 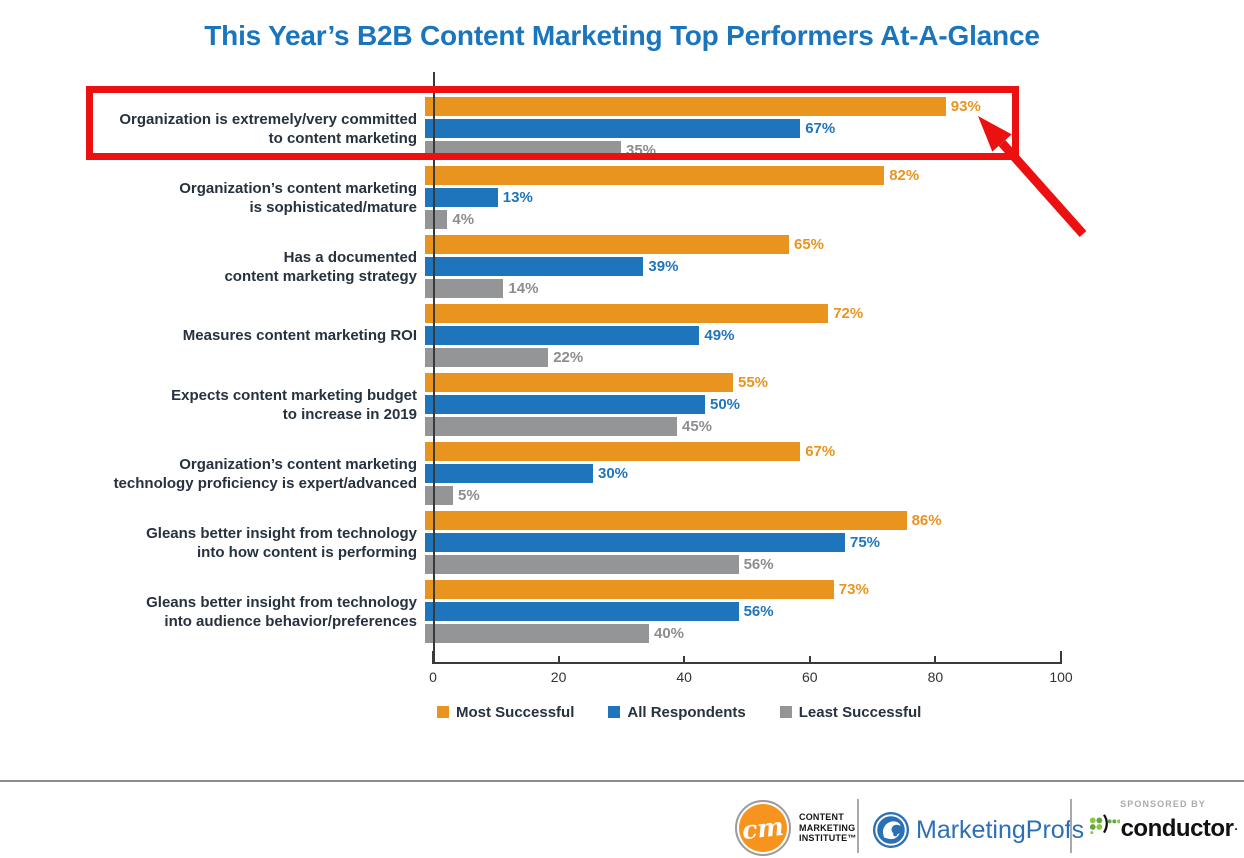 I want to click on cmi-line-2: MARKETING, so click(x=827, y=827).